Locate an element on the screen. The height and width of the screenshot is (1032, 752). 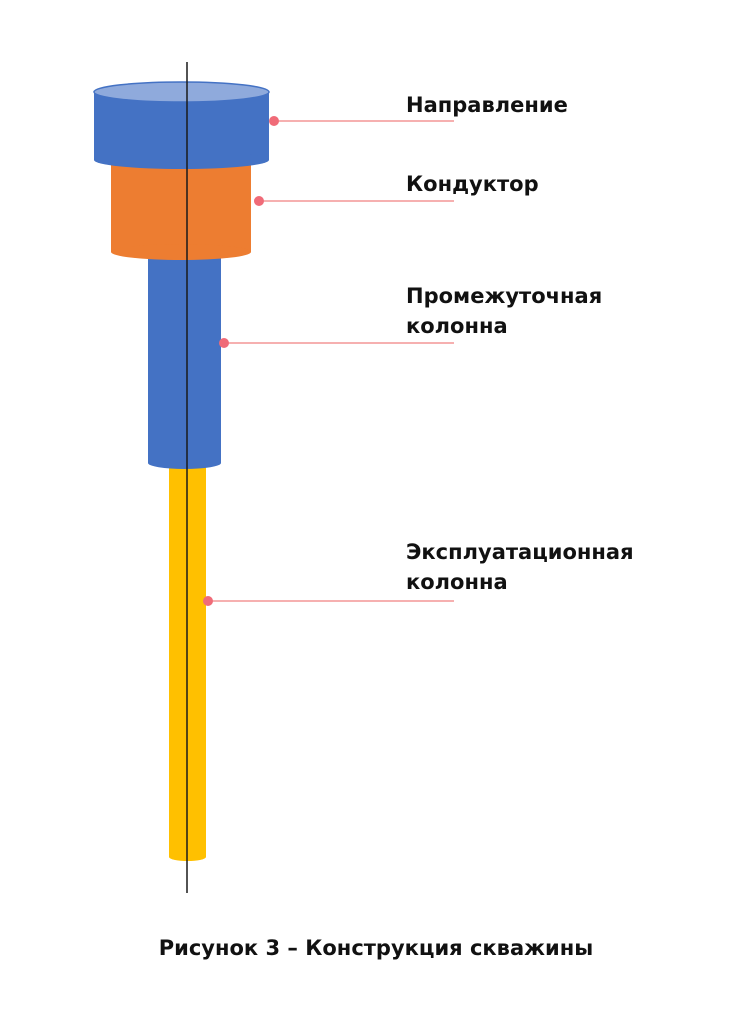
direction-casing-top is located at coordinates (181, 92).